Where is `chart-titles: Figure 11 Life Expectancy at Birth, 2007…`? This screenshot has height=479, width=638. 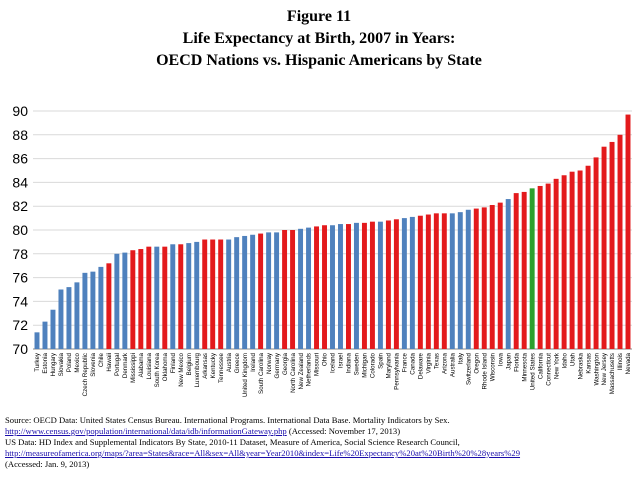
chart-titles: Figure 11 Life Expectancy at Birth, 2007… is located at coordinates (319, 39).